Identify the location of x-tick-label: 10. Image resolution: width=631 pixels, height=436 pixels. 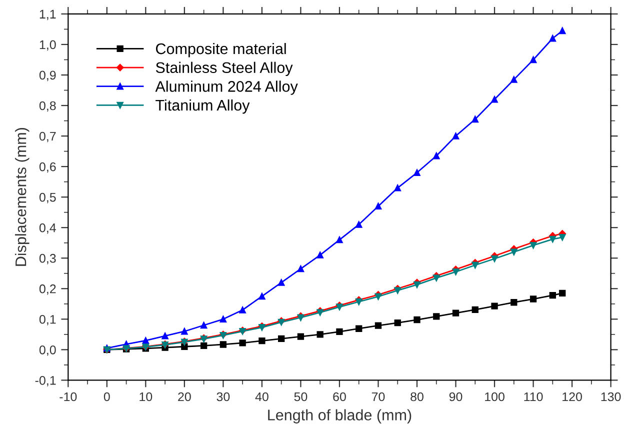
(146, 397).